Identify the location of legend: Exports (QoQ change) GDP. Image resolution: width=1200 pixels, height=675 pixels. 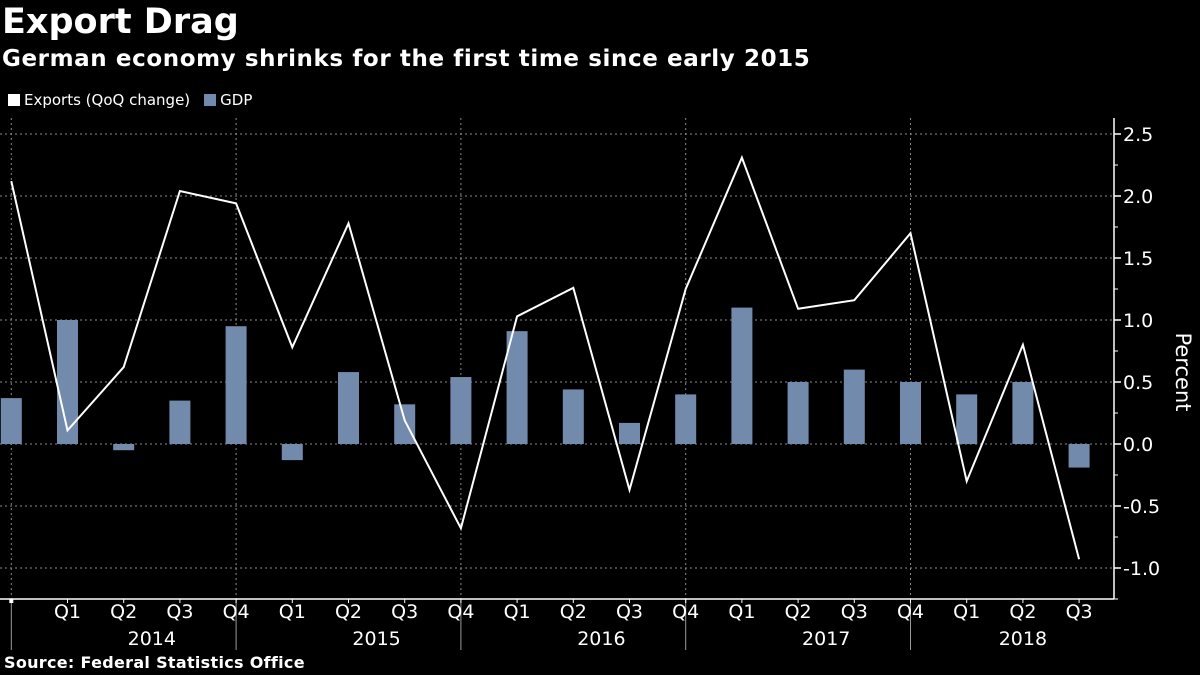
(137, 100).